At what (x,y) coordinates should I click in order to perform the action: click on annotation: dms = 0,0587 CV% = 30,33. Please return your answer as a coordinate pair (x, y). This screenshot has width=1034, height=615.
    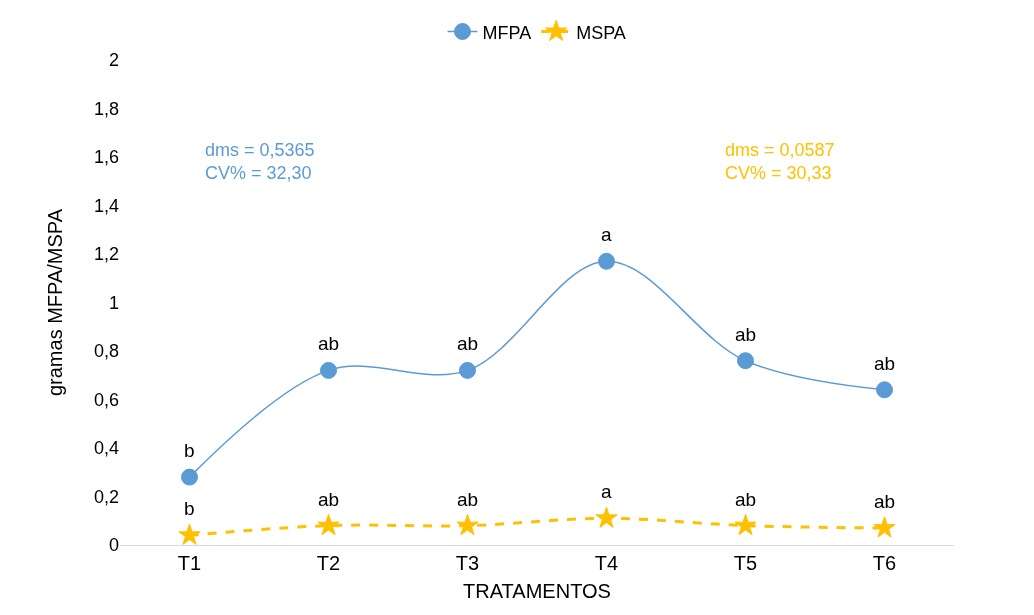
    Looking at the image, I should click on (780, 162).